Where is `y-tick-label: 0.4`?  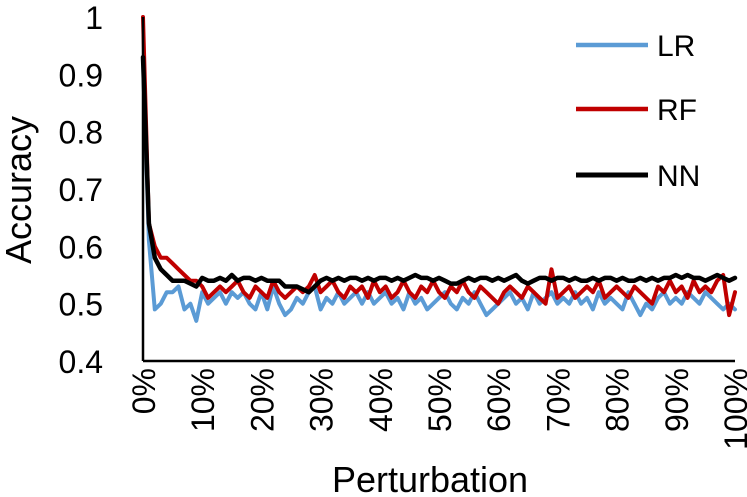 y-tick-label: 0.4 is located at coordinates (81, 362).